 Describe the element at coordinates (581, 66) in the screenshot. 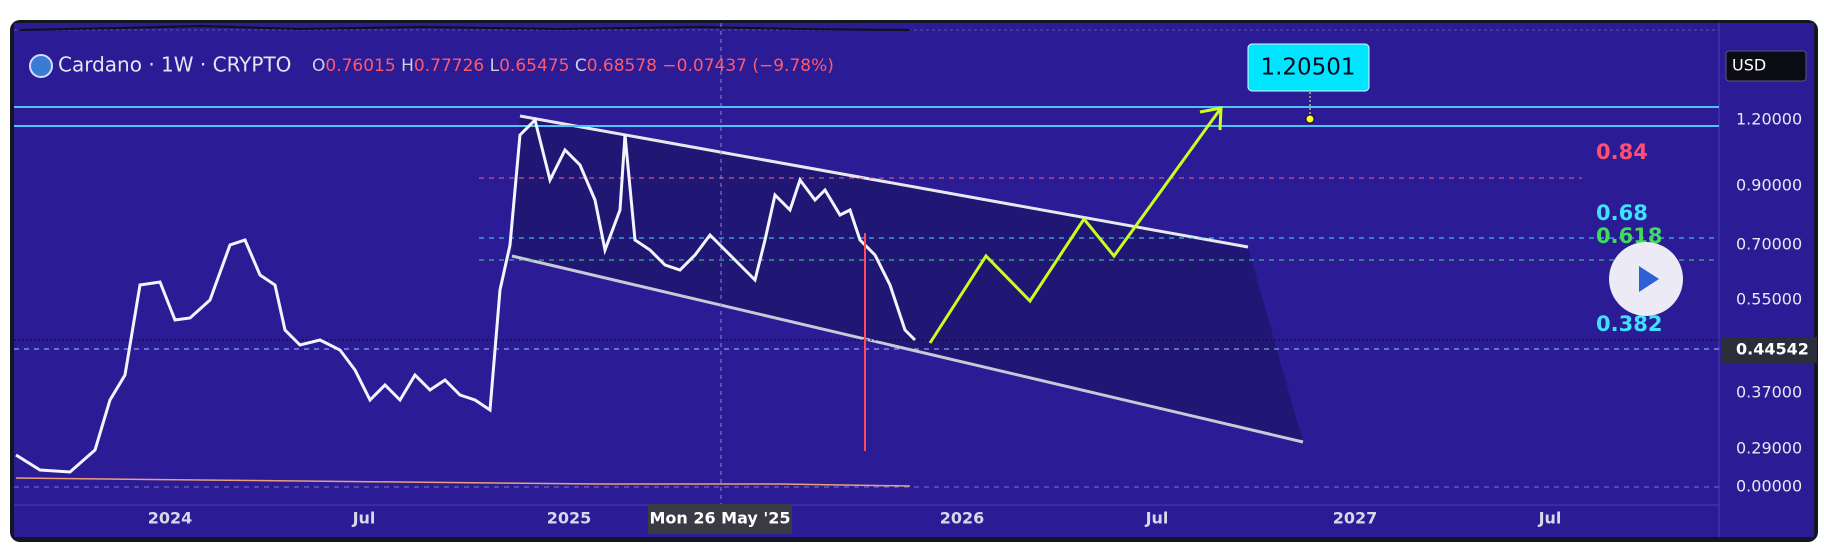

I see `close-label: C` at that location.